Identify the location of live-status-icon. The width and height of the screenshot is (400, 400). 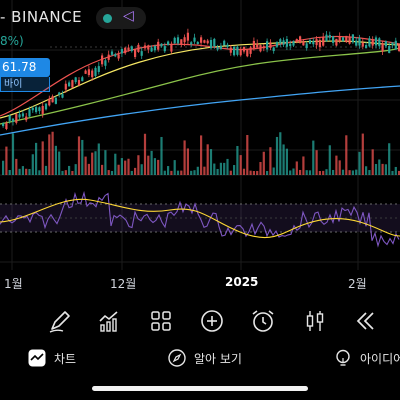
(107, 18).